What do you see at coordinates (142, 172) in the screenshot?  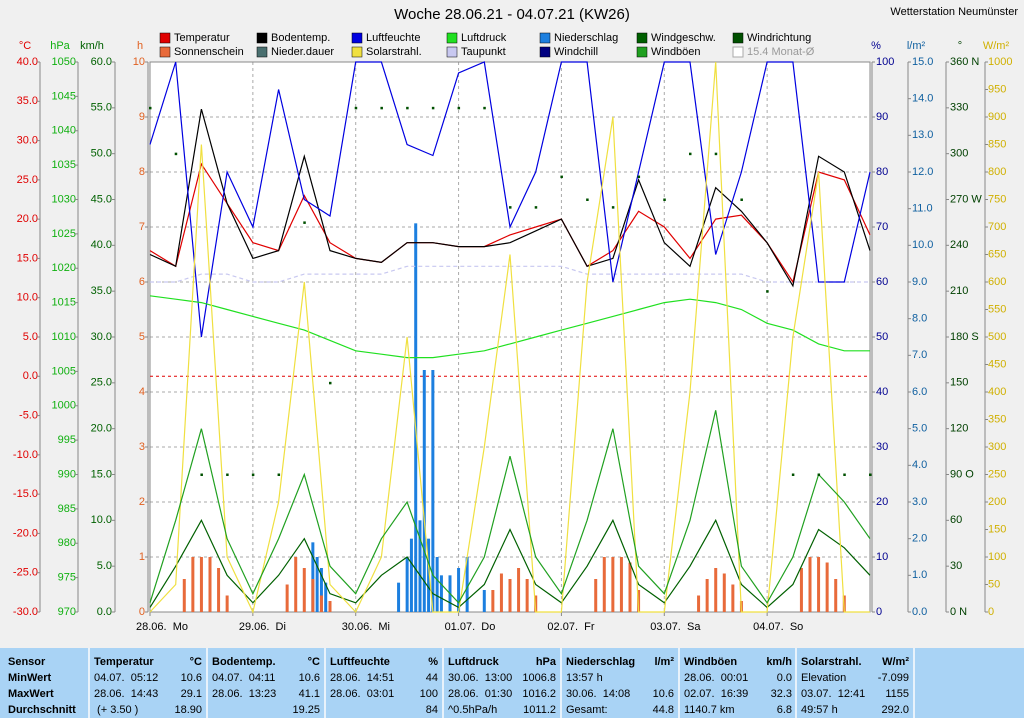 I see `y-tick-label: 8` at bounding box center [142, 172].